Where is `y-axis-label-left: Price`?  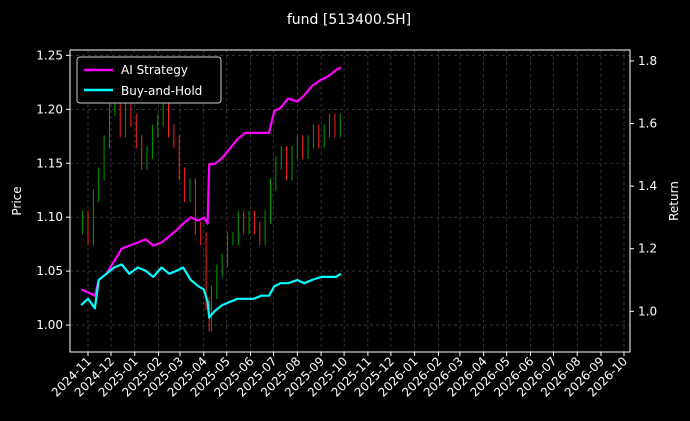 y-axis-label-left: Price is located at coordinates (17, 200).